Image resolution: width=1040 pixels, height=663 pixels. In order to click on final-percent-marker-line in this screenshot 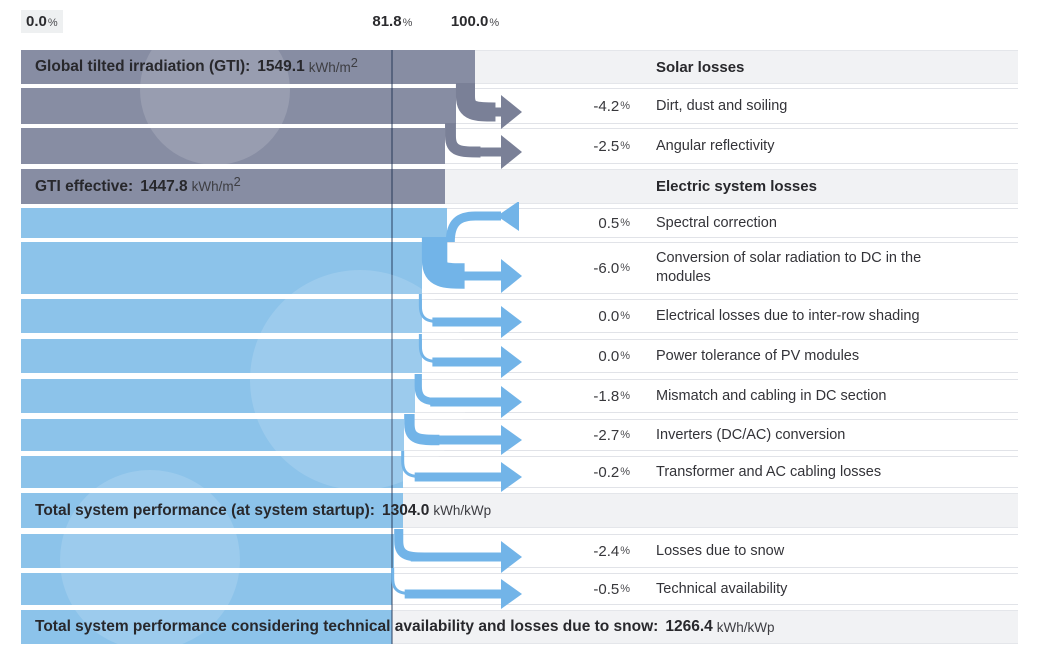, I will do `click(392, 347)`.